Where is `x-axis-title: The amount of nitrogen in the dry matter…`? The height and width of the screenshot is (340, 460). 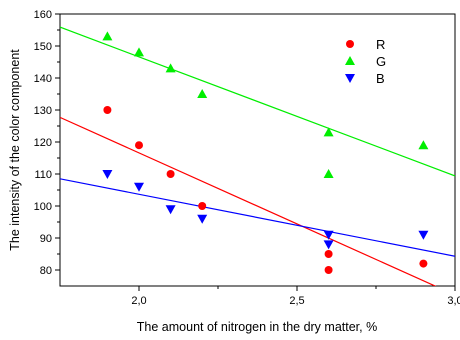
x-axis-title: The amount of nitrogen in the dry matter… is located at coordinates (257, 327).